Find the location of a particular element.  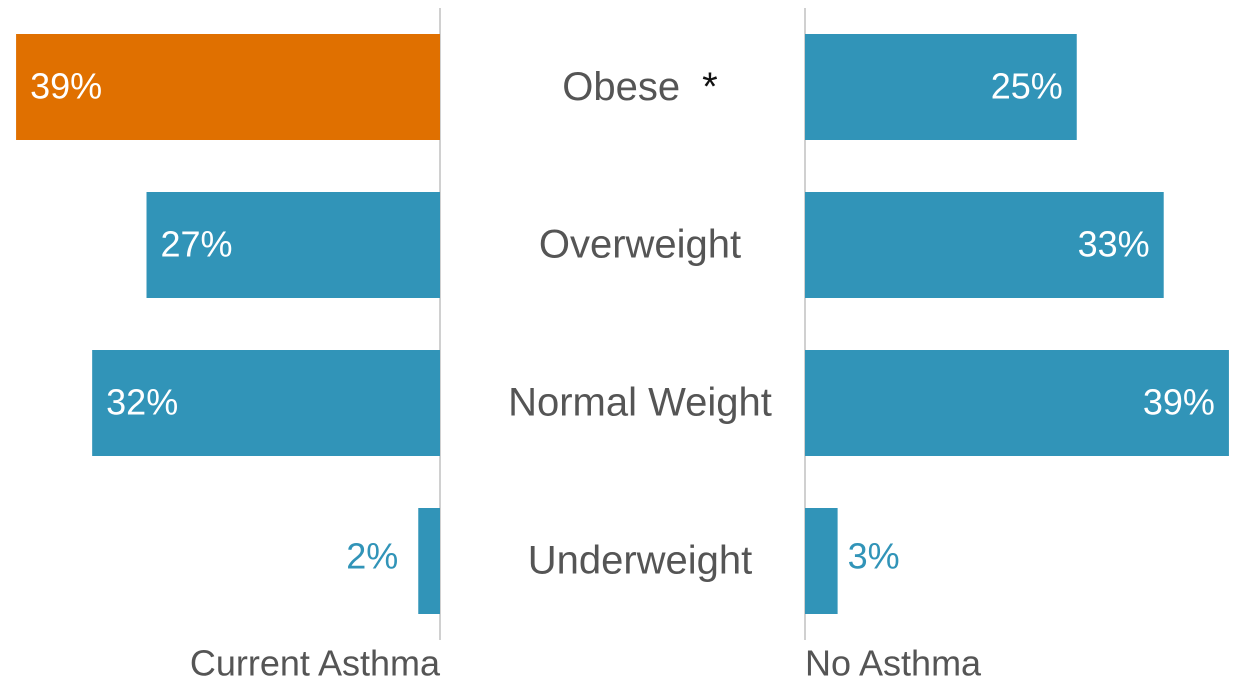

category-label: Obese * is located at coordinates (639, 87).